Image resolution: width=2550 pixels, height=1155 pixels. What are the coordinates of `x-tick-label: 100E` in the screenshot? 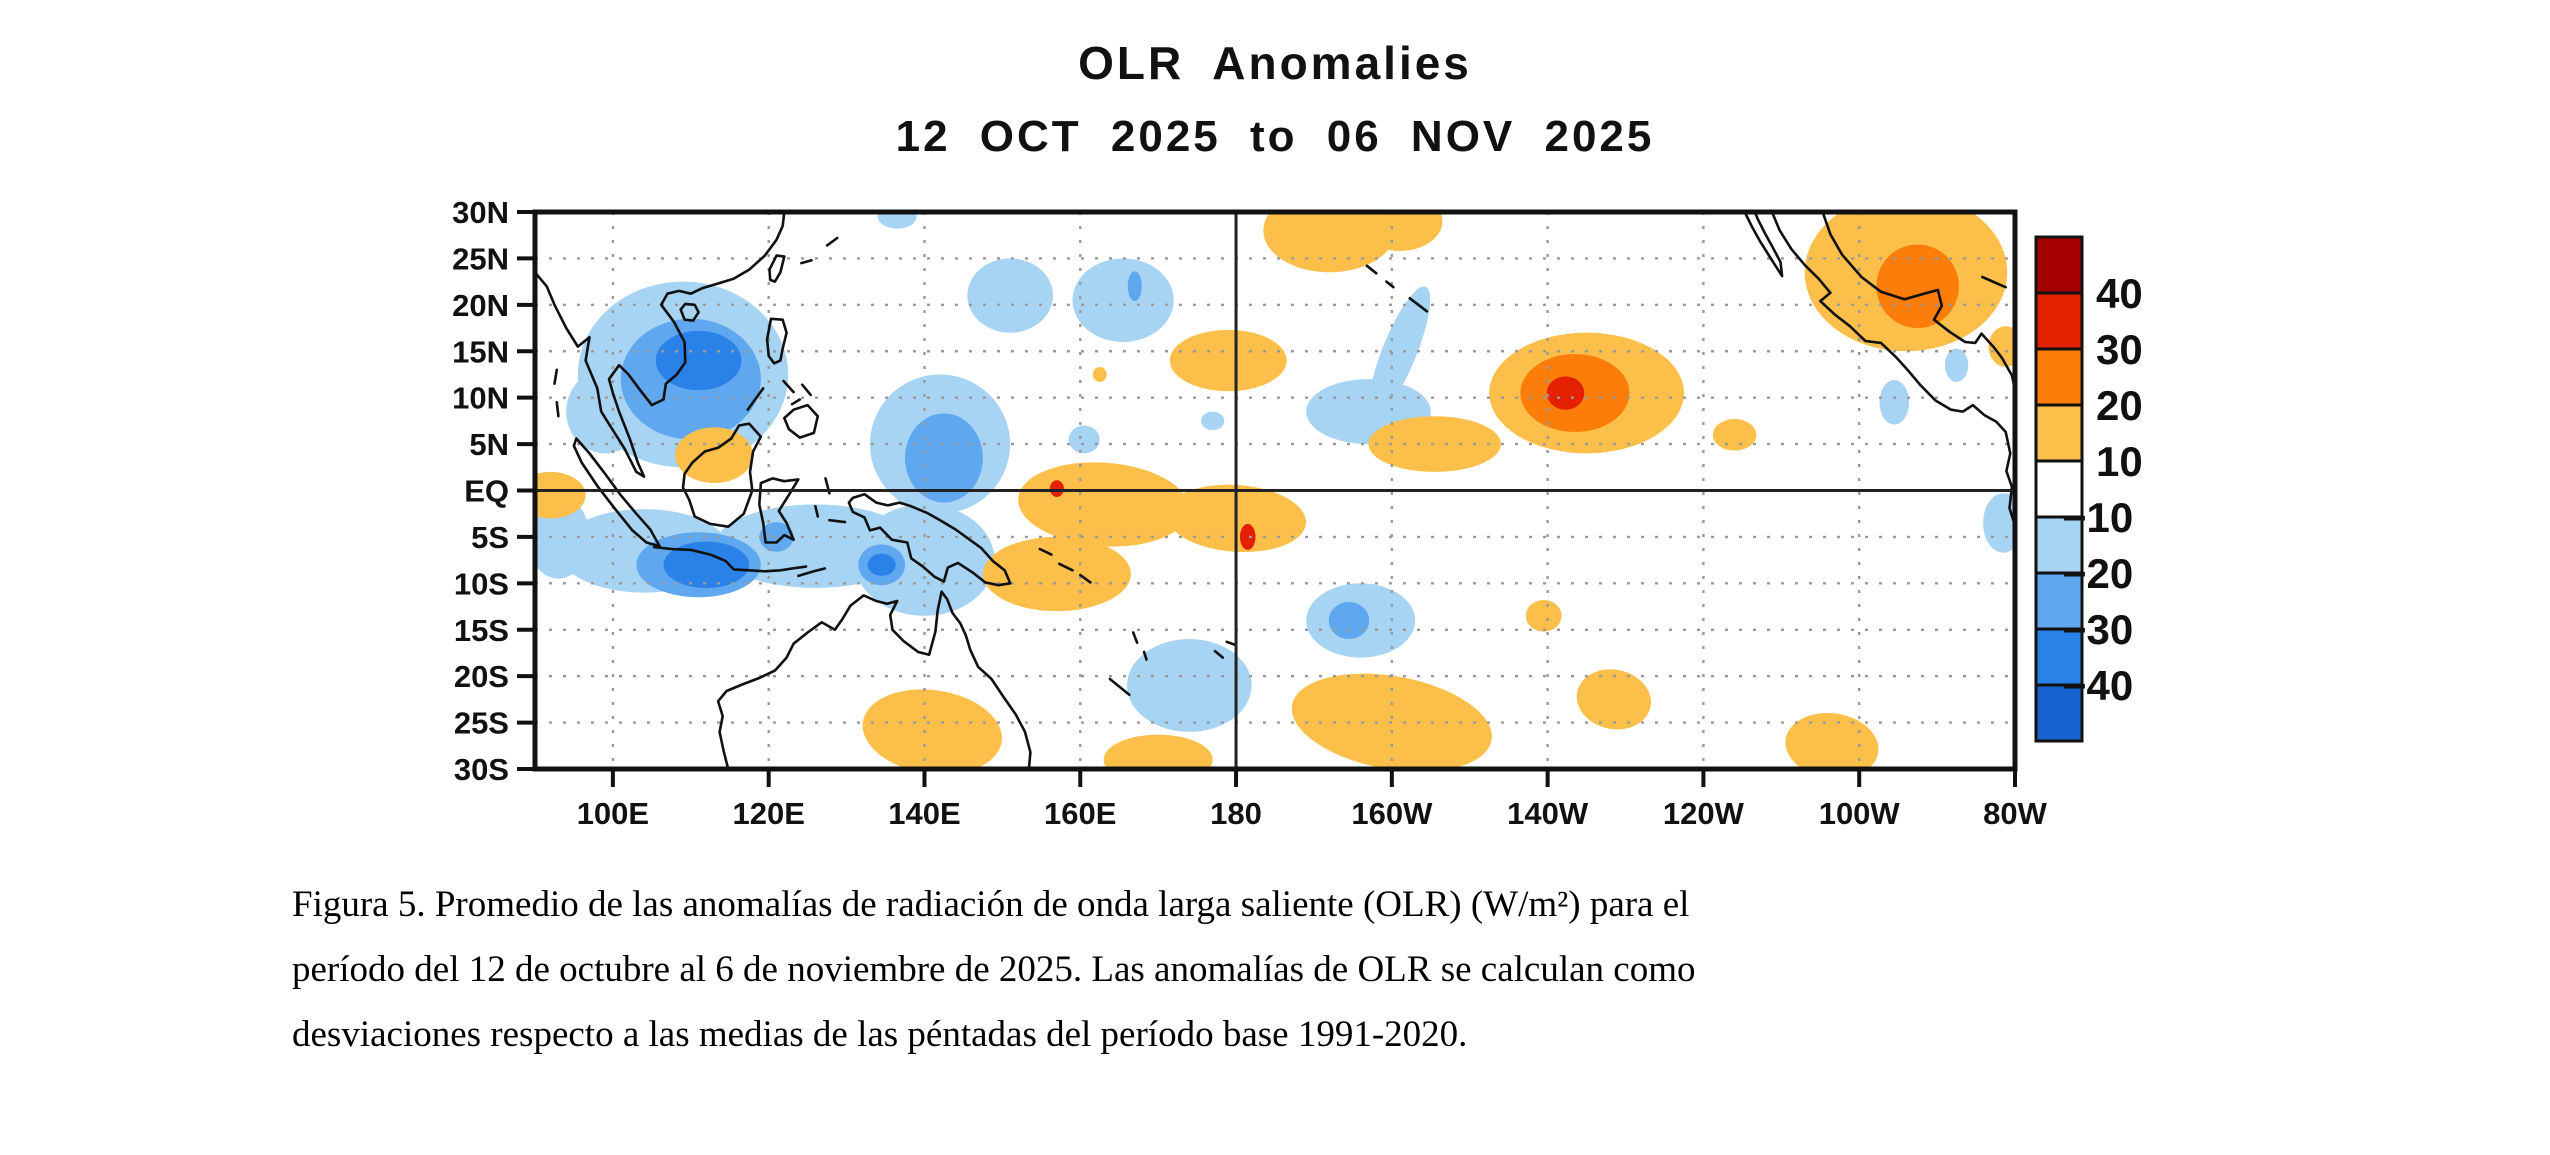 It's located at (613, 813).